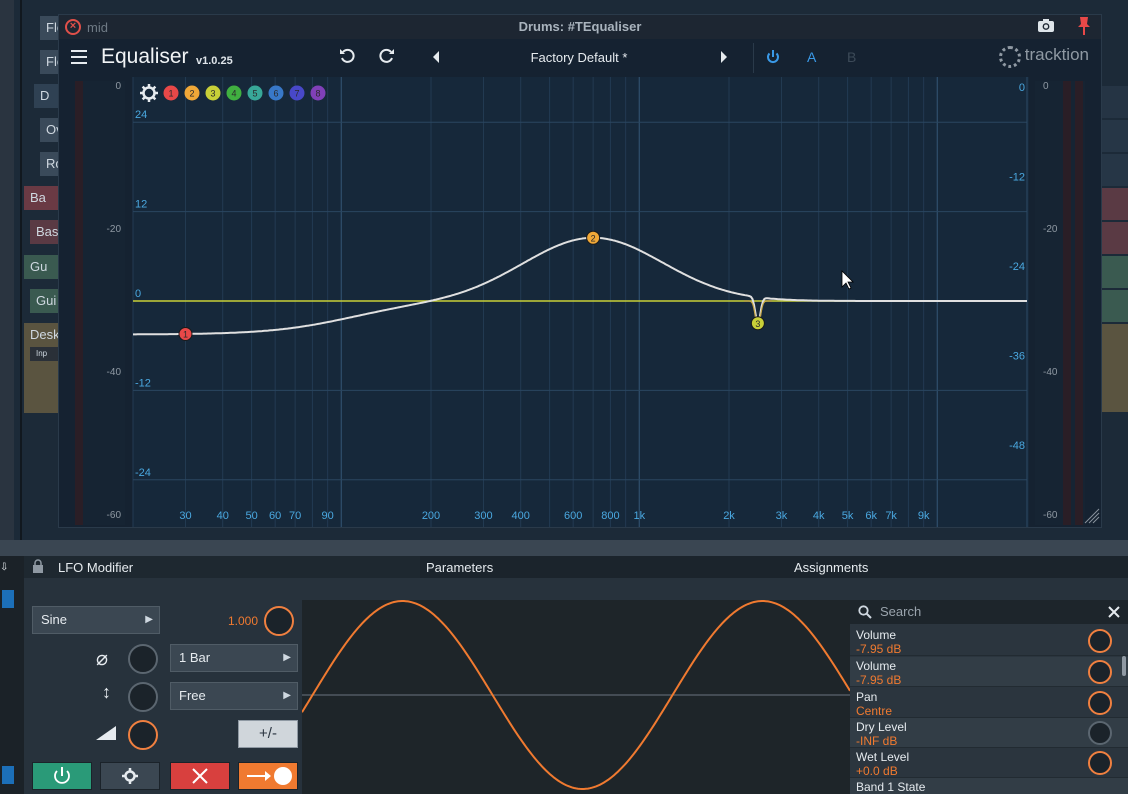 This screenshot has width=1128, height=794. I want to click on power-icon, so click(773, 59).